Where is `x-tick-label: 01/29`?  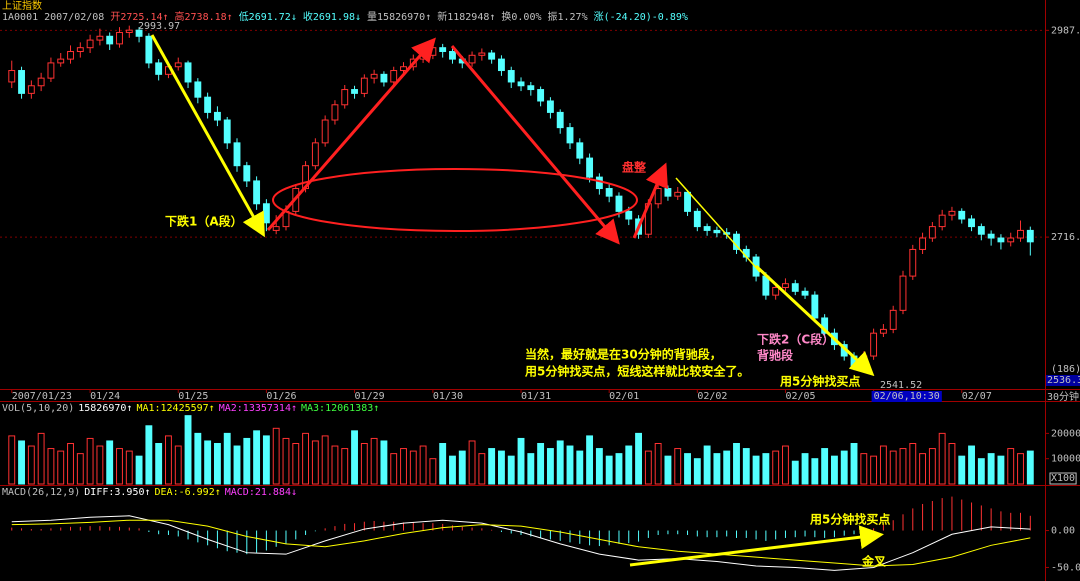
x-tick-label: 01/29 is located at coordinates (370, 396).